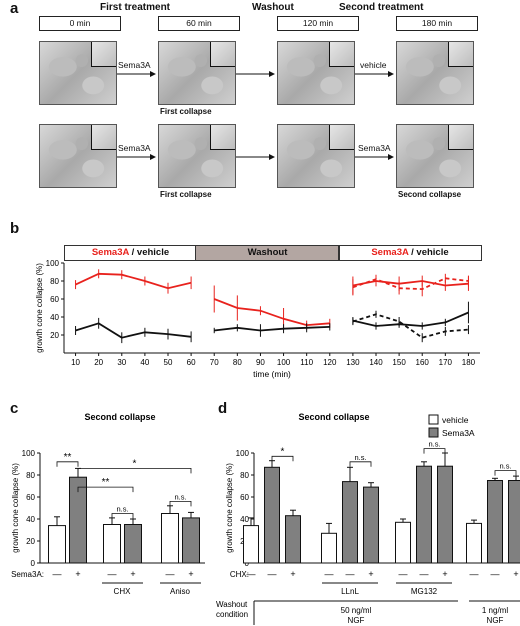  I want to click on y-tick-label: 0, so click(33, 563).